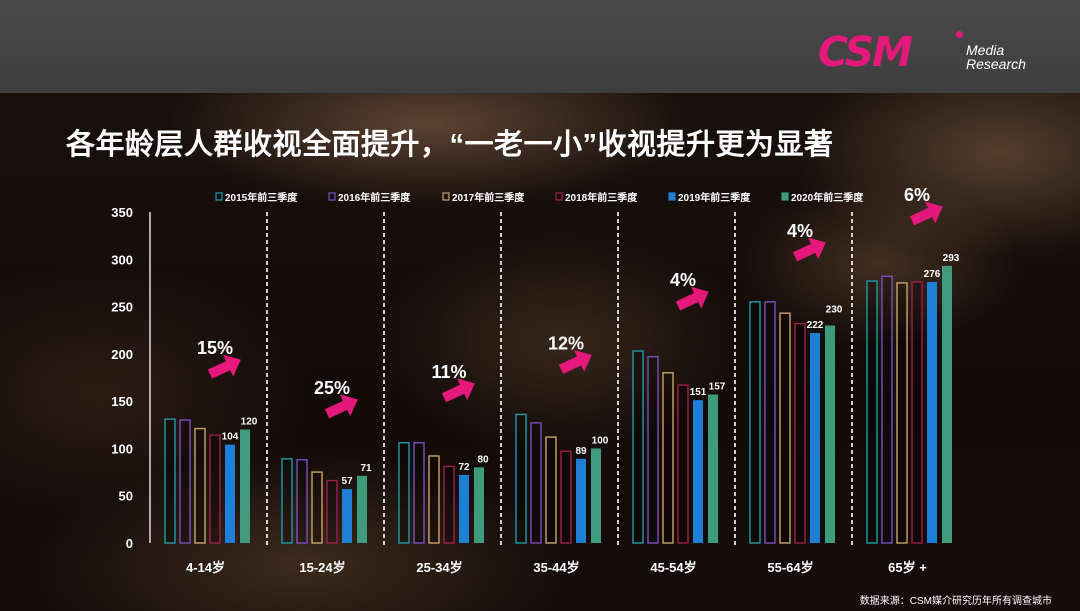 This screenshot has height=611, width=1080. Describe the element at coordinates (601, 197) in the screenshot. I see `legend-label-4: 2018年前三季度` at that location.